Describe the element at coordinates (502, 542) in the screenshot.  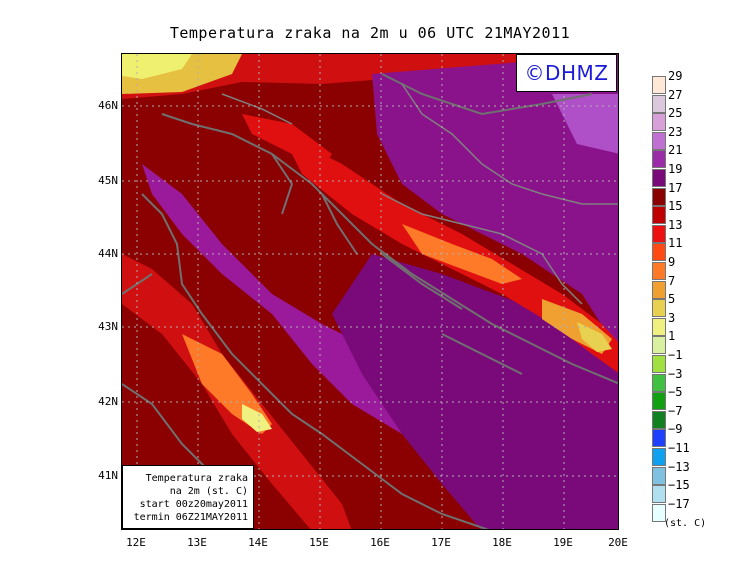
I see `lon-label-18e: 18E` at that location.